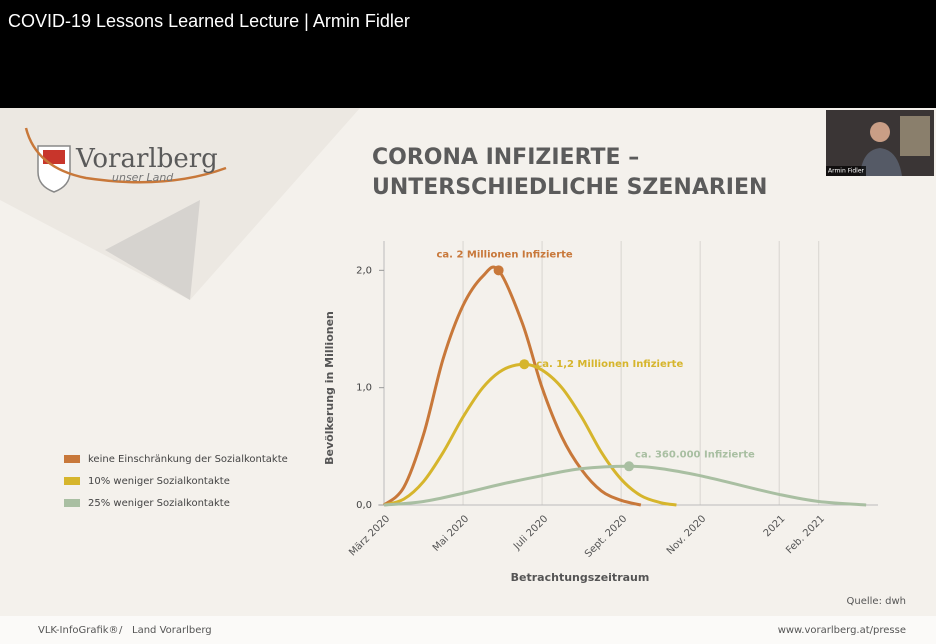 The width and height of the screenshot is (936, 644). I want to click on annotation: ca. 2 Millionen Infizierte, so click(504, 254).